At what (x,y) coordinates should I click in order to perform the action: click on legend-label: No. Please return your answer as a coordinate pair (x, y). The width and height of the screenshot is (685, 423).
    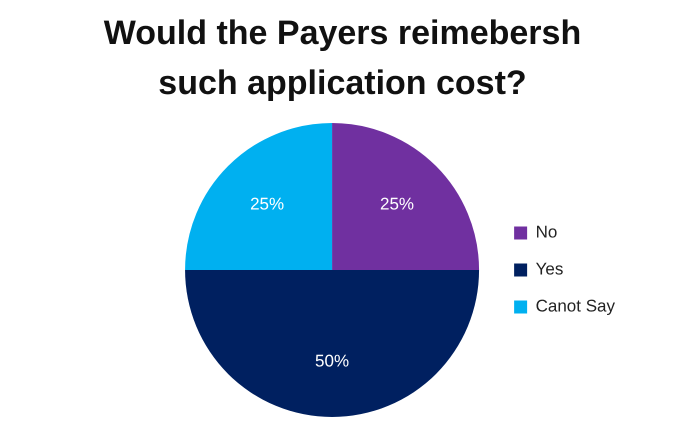
    Looking at the image, I should click on (547, 232).